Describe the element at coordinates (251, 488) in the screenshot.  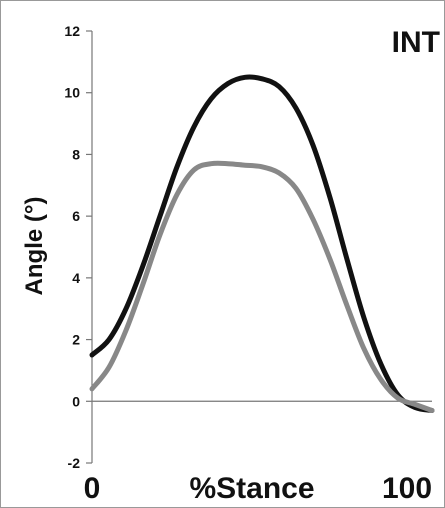
I see `x-axis-label: %Stance` at that location.